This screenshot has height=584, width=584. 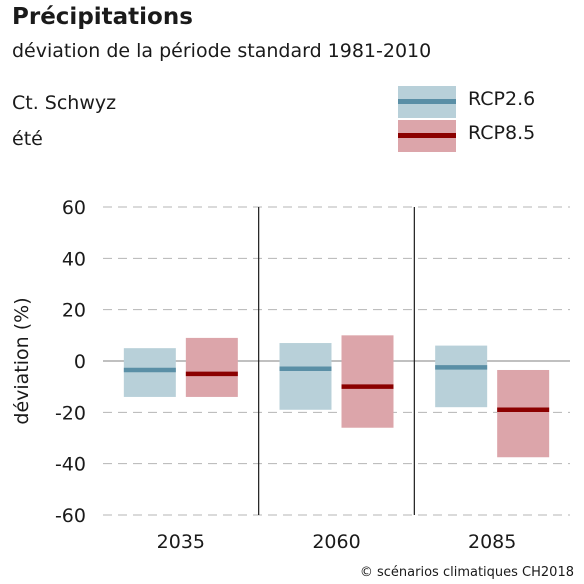 What do you see at coordinates (466, 572) in the screenshot?
I see `copyright-footer: © scénarios climatiques CH2018` at bounding box center [466, 572].